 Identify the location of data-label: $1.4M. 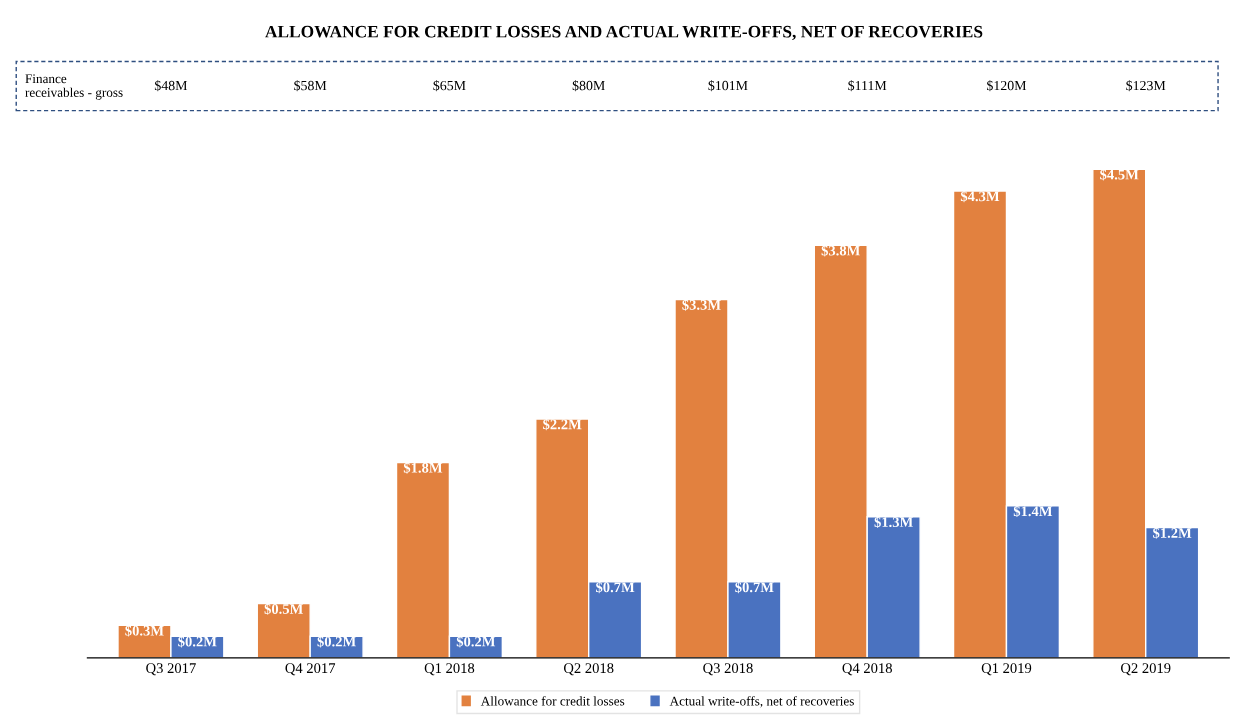
(1033, 511).